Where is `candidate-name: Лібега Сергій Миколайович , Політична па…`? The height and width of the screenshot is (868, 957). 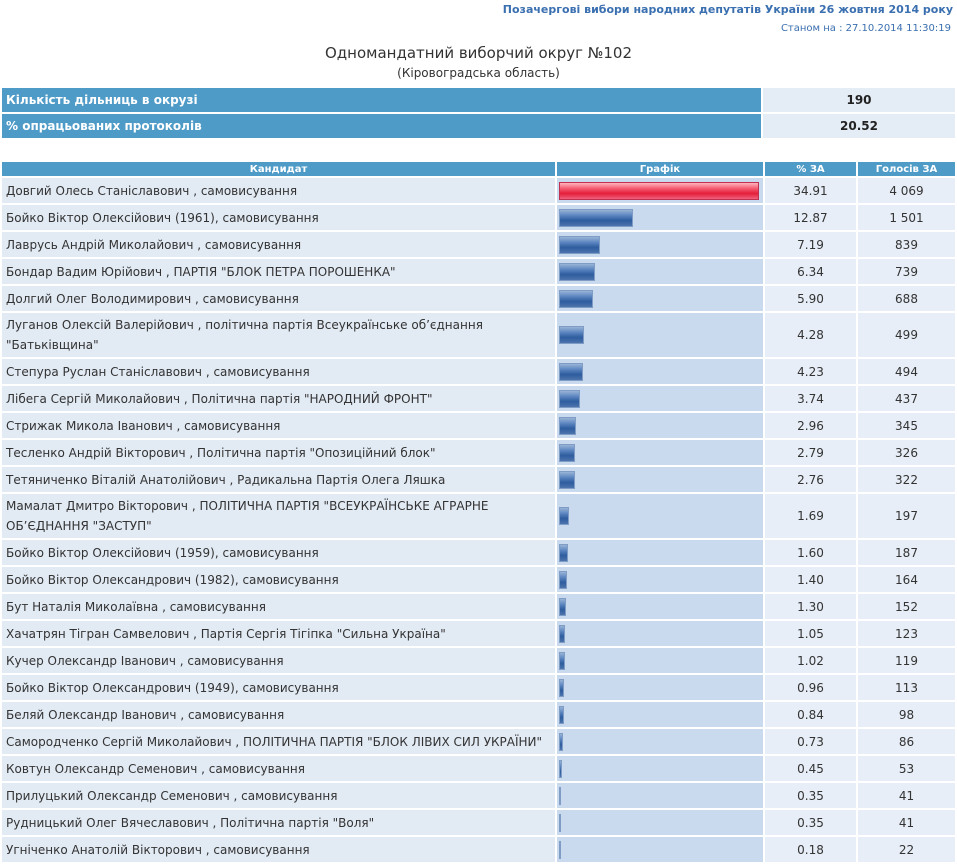
candidate-name: Лібега Сергій Миколайович , Політична па… is located at coordinates (278, 398).